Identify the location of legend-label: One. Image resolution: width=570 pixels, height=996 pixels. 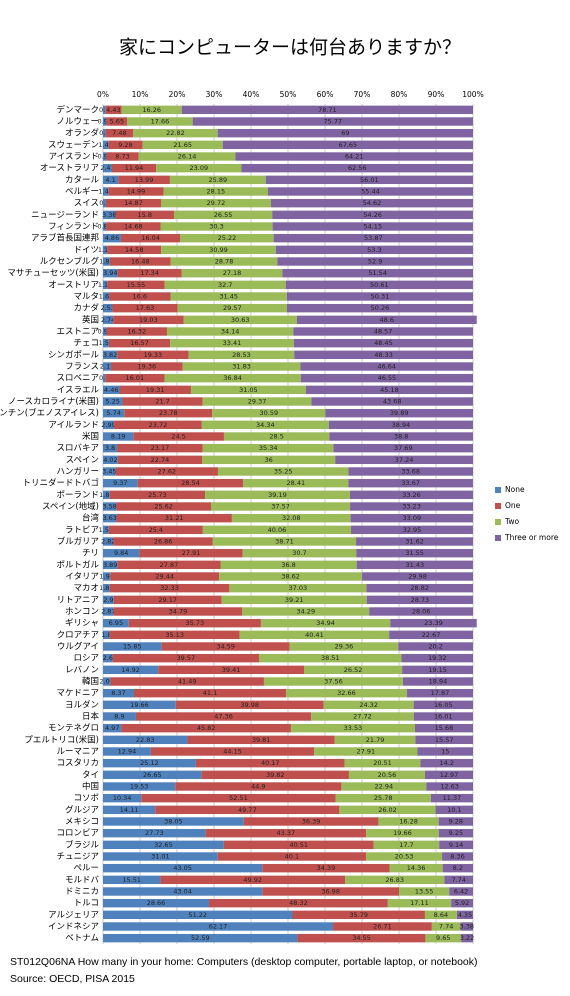
(513, 505).